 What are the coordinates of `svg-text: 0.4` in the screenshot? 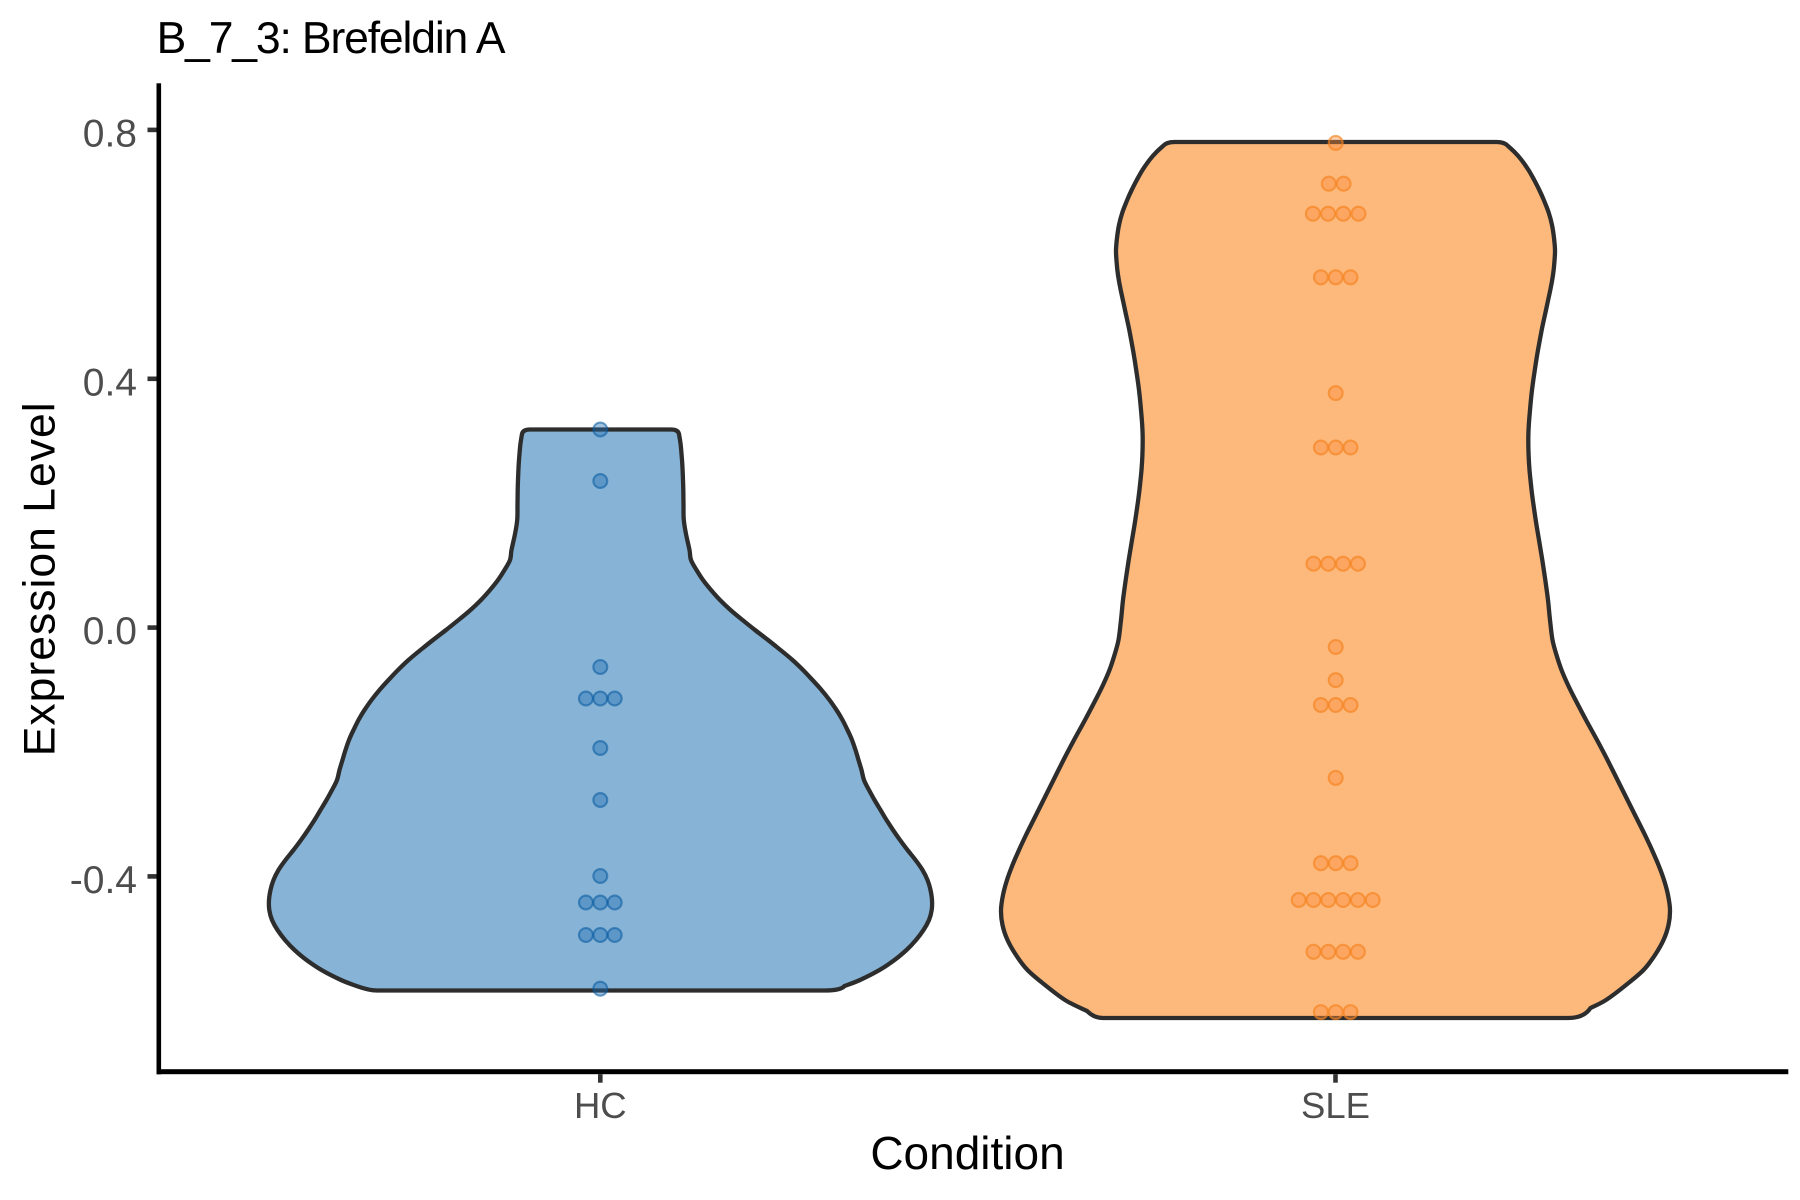 It's located at (110, 382).